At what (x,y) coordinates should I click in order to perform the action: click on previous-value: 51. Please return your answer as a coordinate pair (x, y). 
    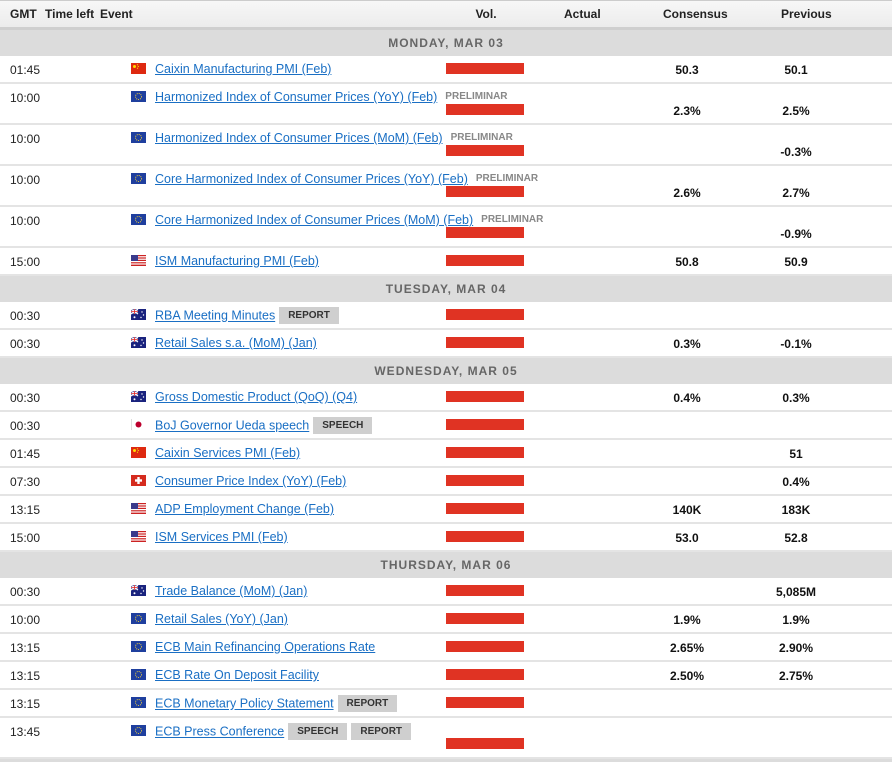
    Looking at the image, I should click on (796, 454).